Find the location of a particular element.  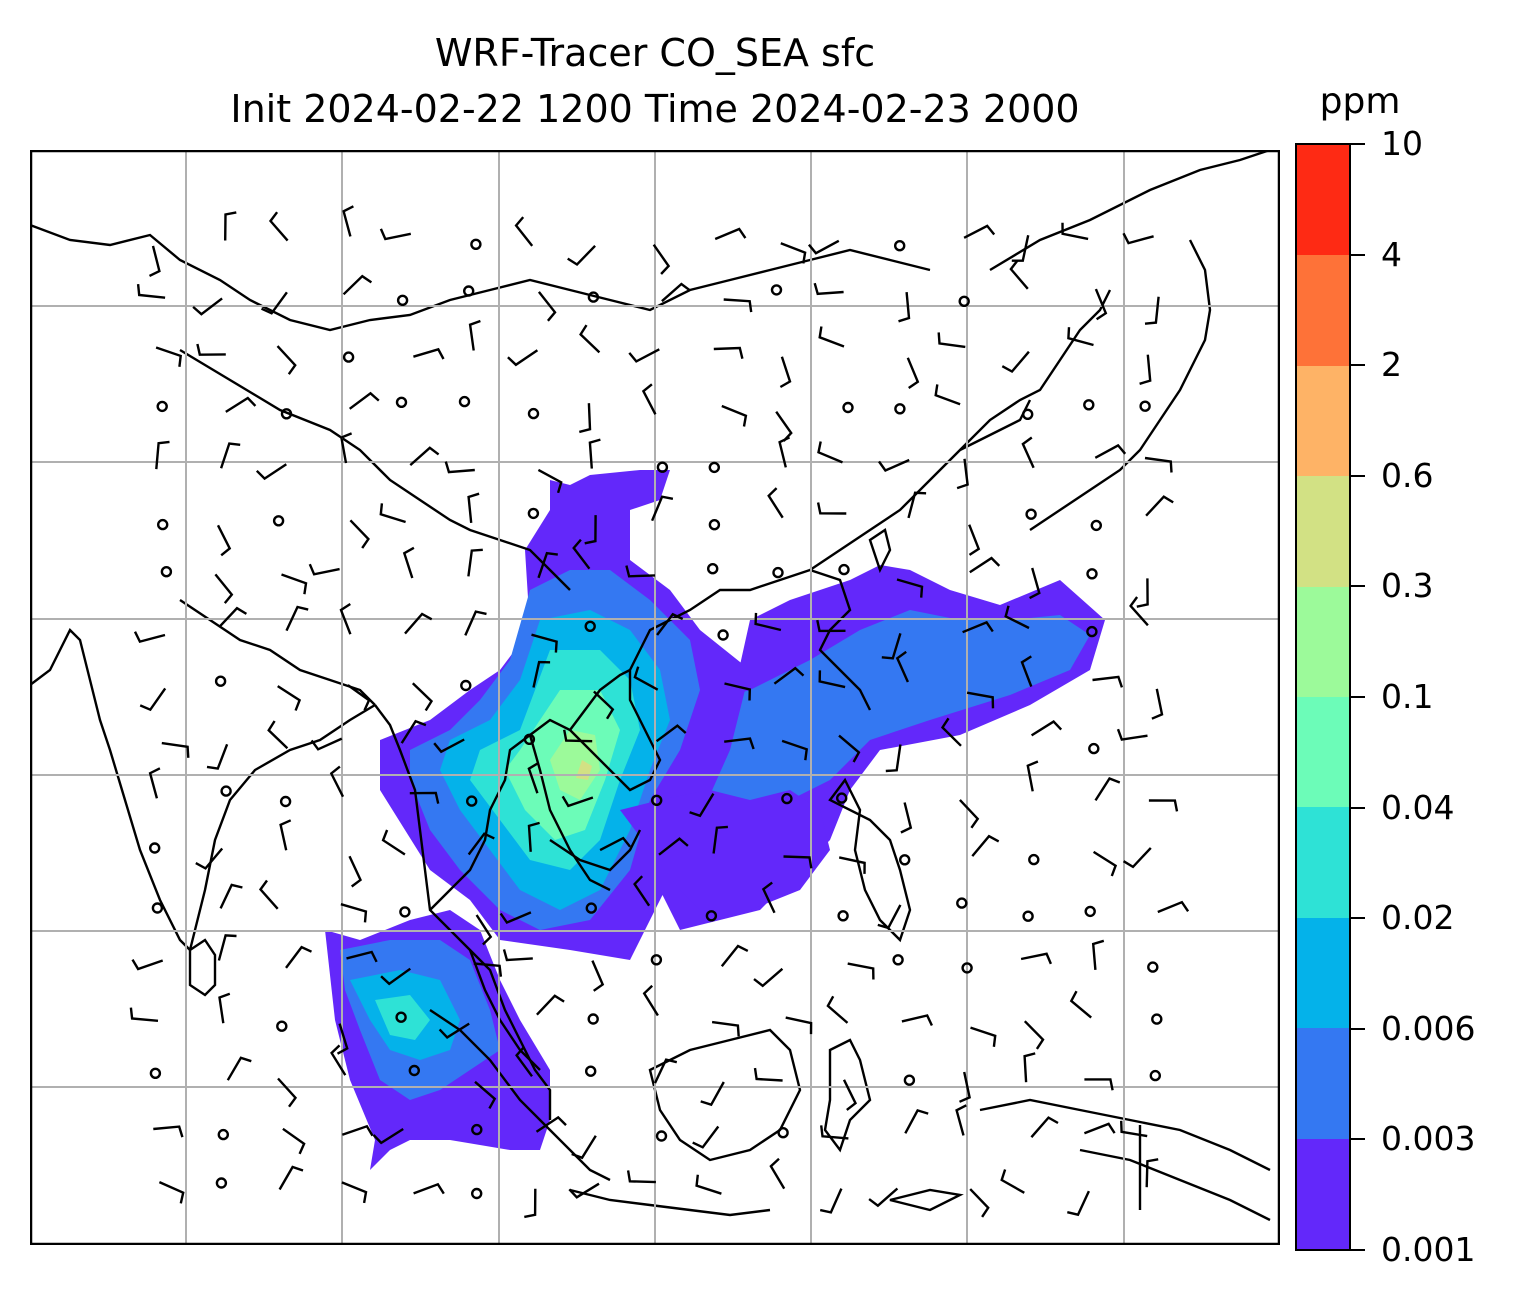

colorbar-tick-label: 4 is located at coordinates (1391, 254).